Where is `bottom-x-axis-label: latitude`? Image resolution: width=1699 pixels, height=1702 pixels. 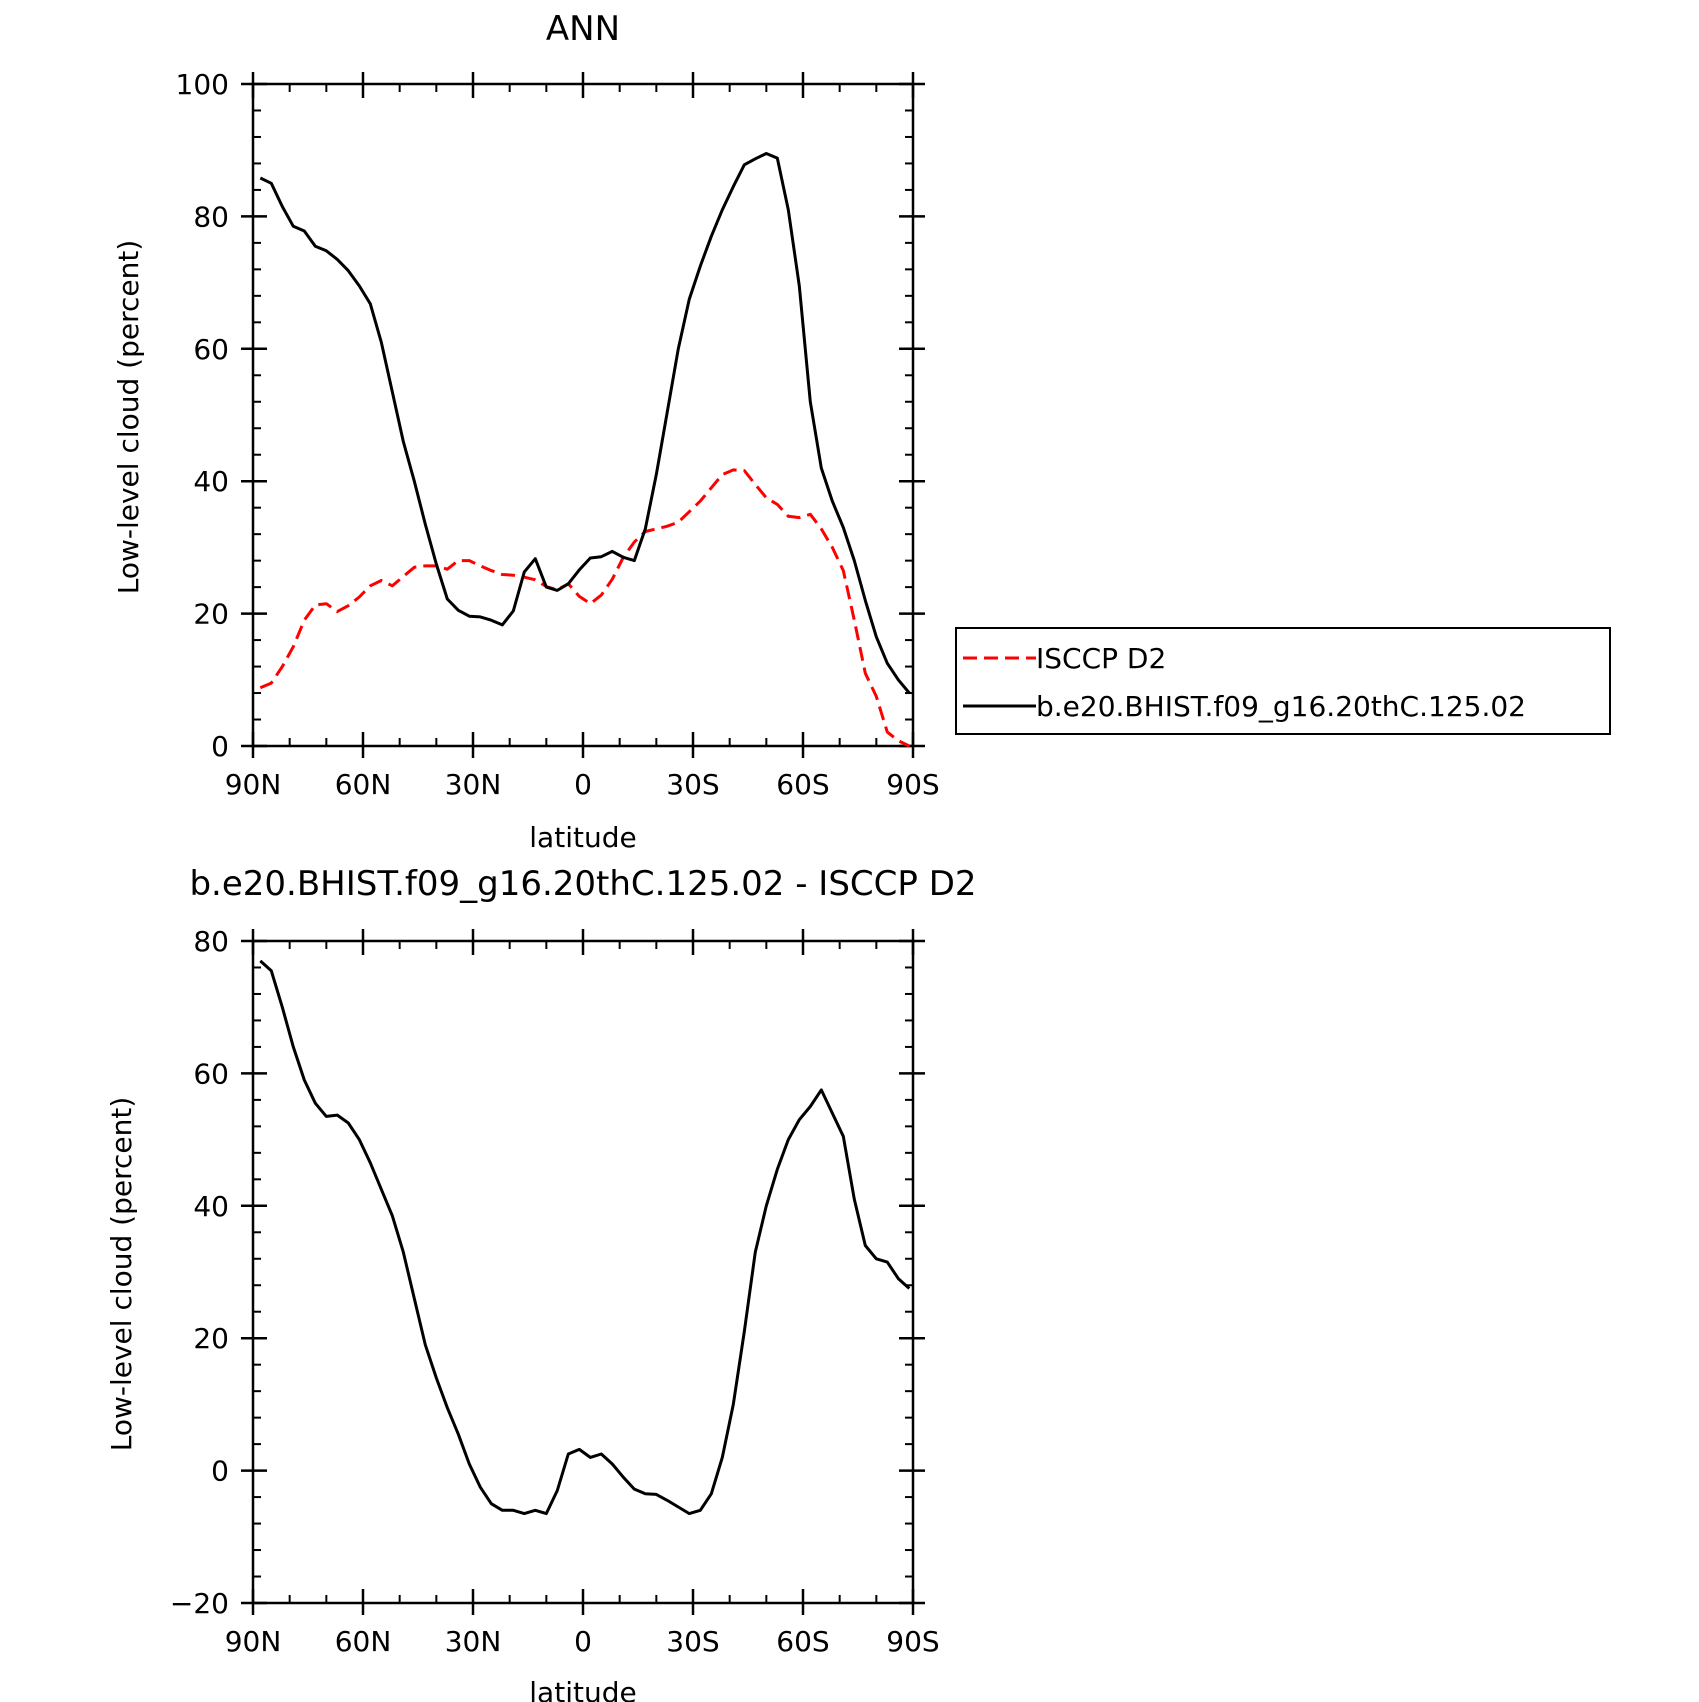
bottom-x-axis-label: latitude is located at coordinates (582, 1689).